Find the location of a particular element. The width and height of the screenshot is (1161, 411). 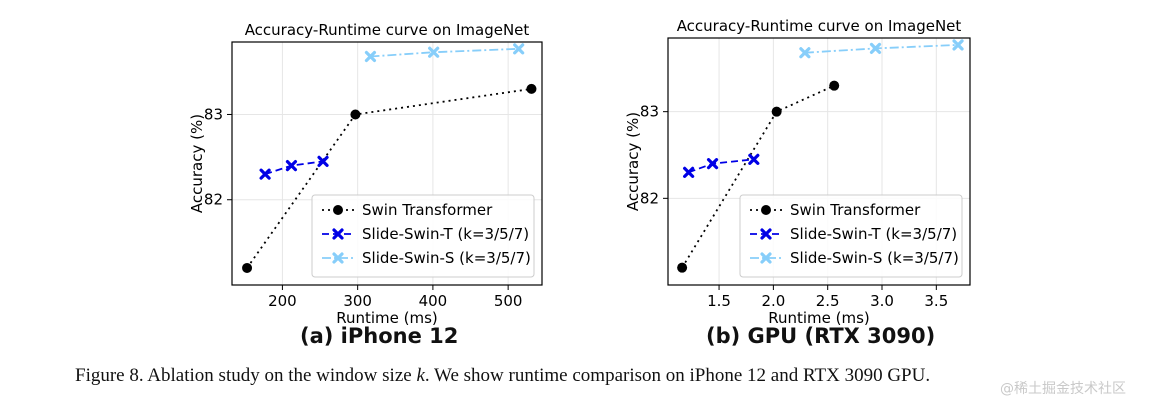

x-tick-label: 400 is located at coordinates (433, 301).